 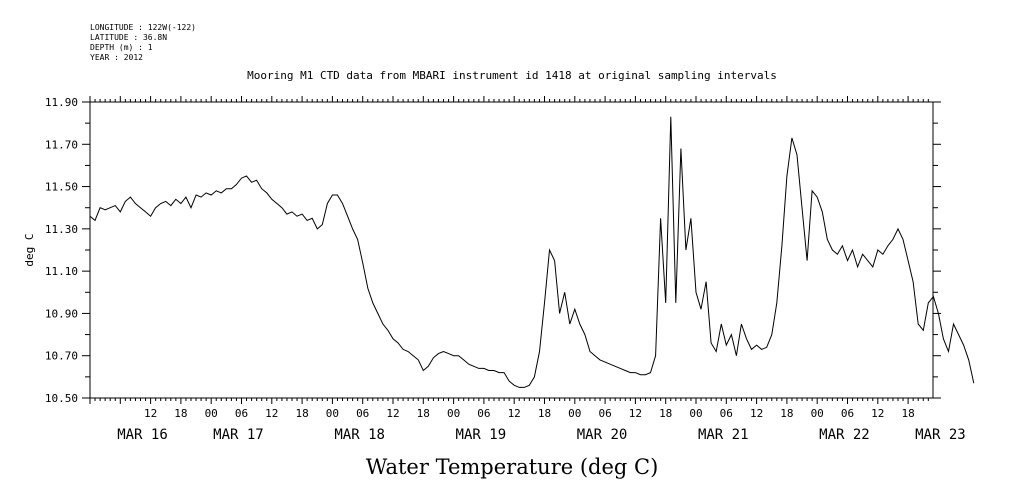 I want to click on chart-subtitle: Water Temperature (deg C), so click(x=512, y=467).